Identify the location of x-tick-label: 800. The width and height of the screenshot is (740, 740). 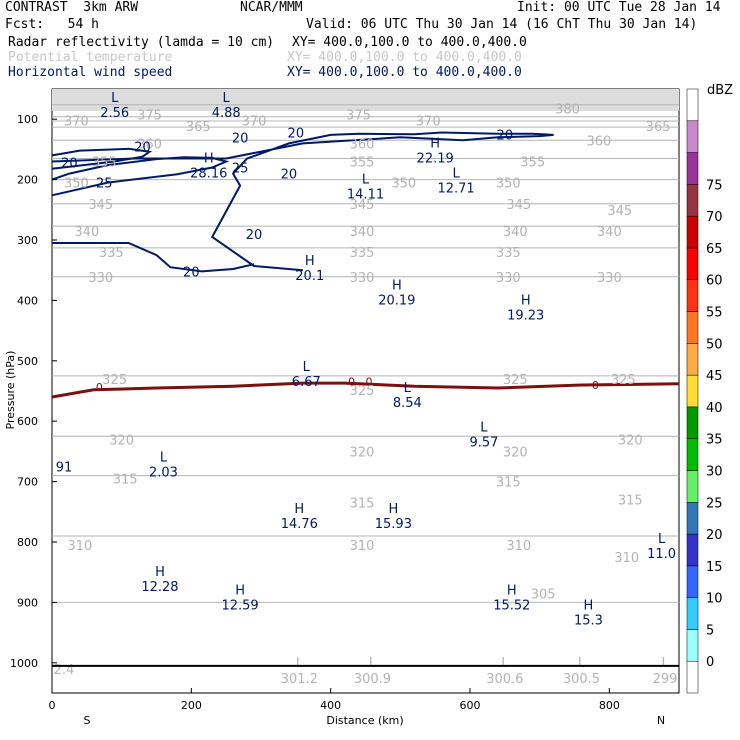
(609, 705).